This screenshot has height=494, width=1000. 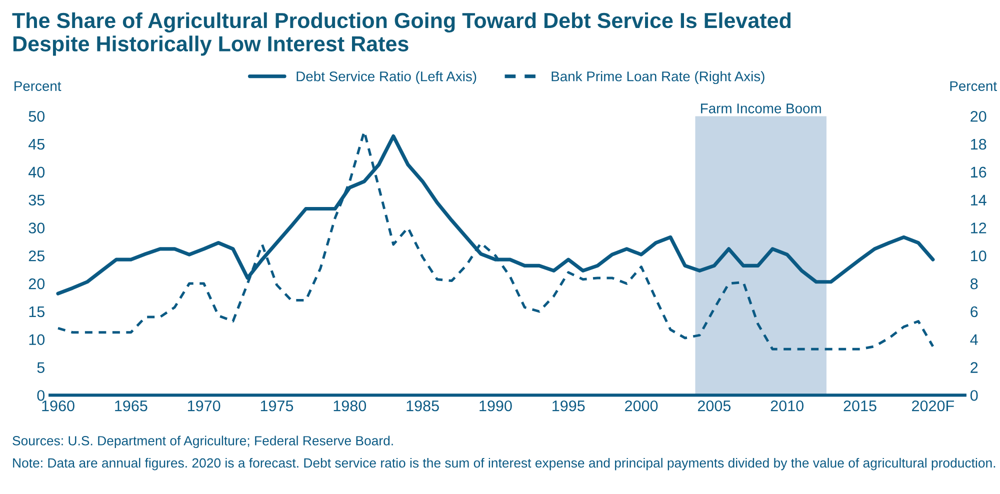 I want to click on legend-label: Debt Service Ratio (Left Axis), so click(x=386, y=77).